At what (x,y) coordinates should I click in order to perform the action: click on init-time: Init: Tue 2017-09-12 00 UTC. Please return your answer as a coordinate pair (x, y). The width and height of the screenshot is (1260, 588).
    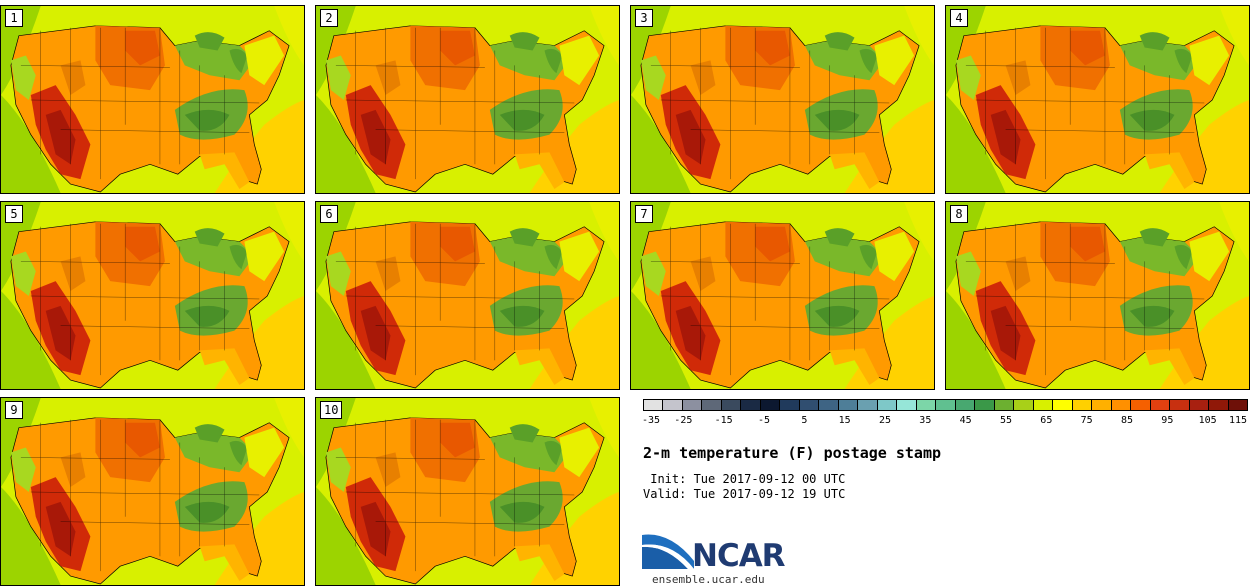
    Looking at the image, I should click on (744, 479).